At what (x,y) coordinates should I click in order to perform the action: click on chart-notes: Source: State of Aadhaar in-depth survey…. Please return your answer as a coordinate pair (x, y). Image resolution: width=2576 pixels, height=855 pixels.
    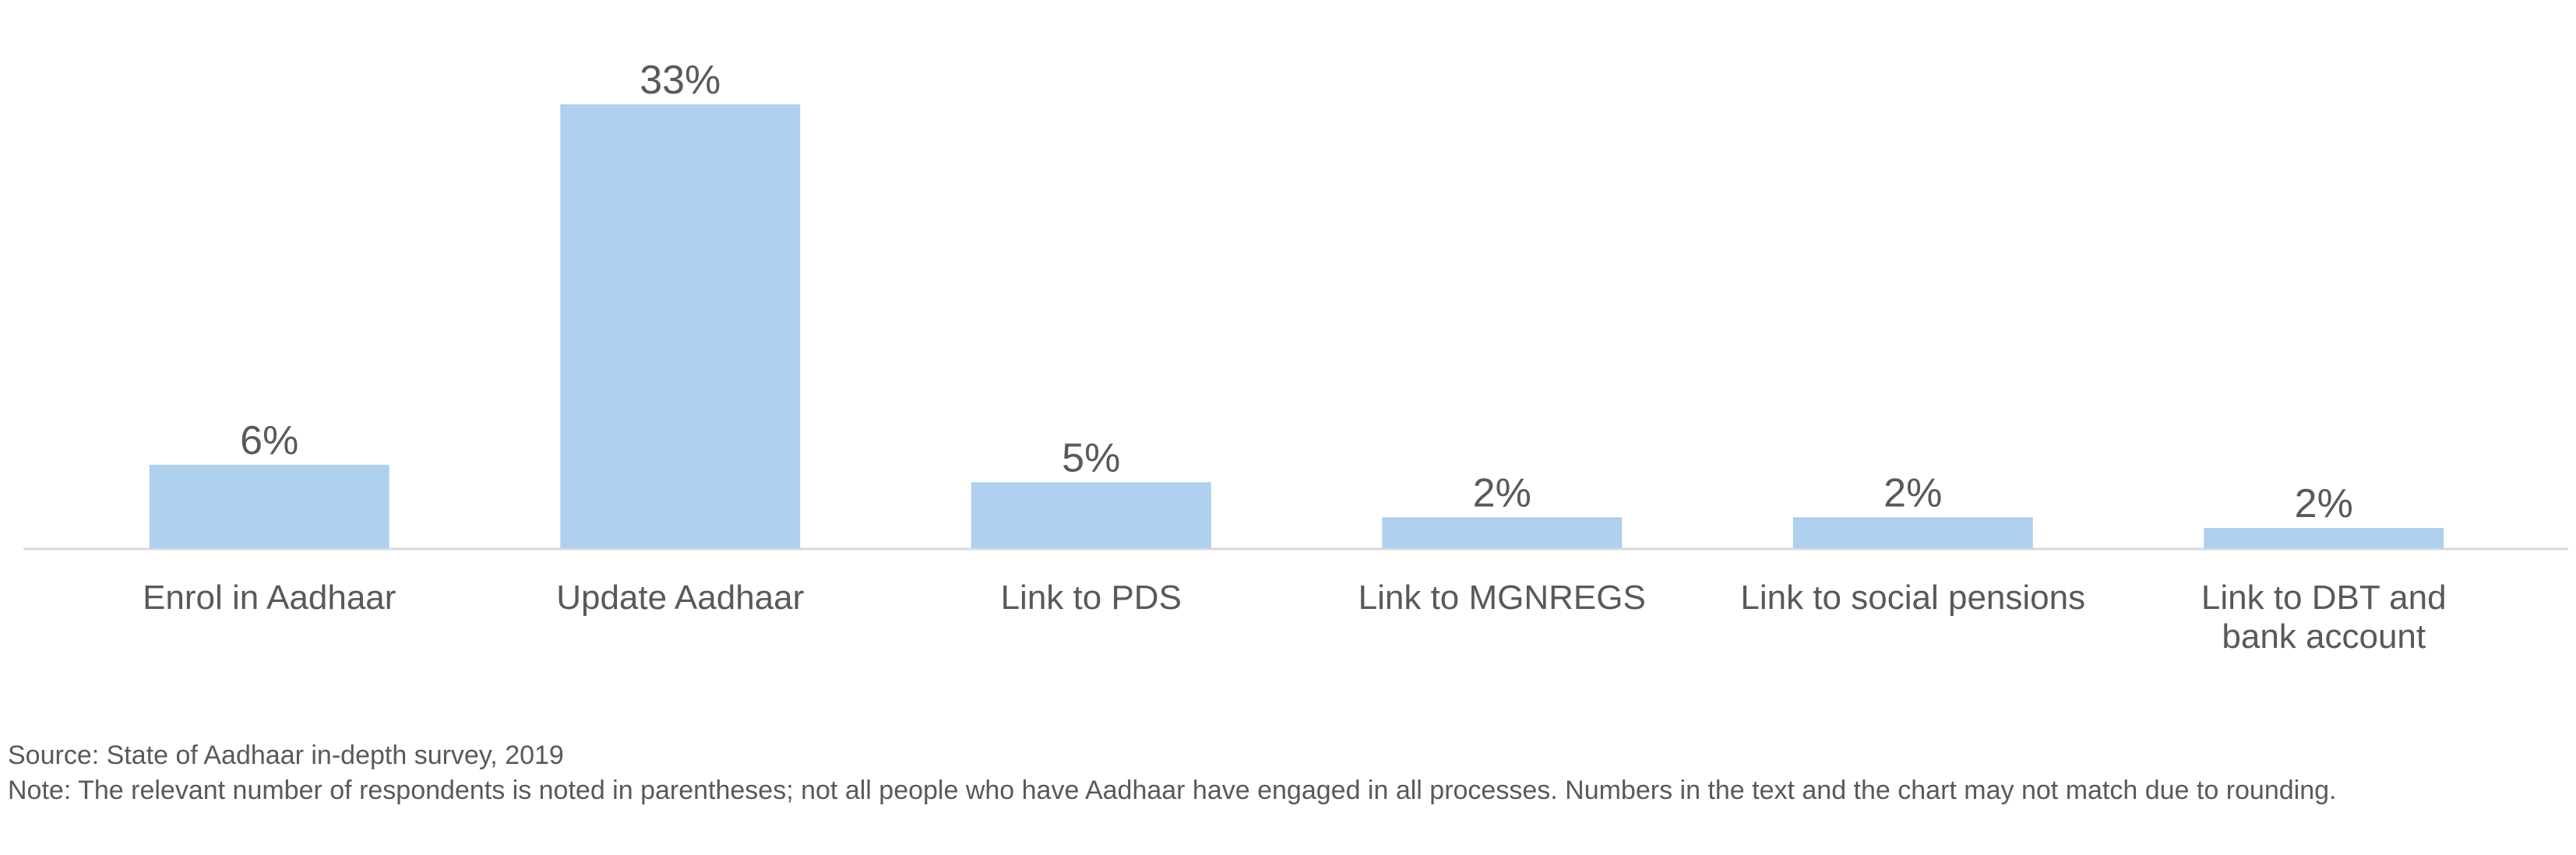
    Looking at the image, I should click on (1254, 773).